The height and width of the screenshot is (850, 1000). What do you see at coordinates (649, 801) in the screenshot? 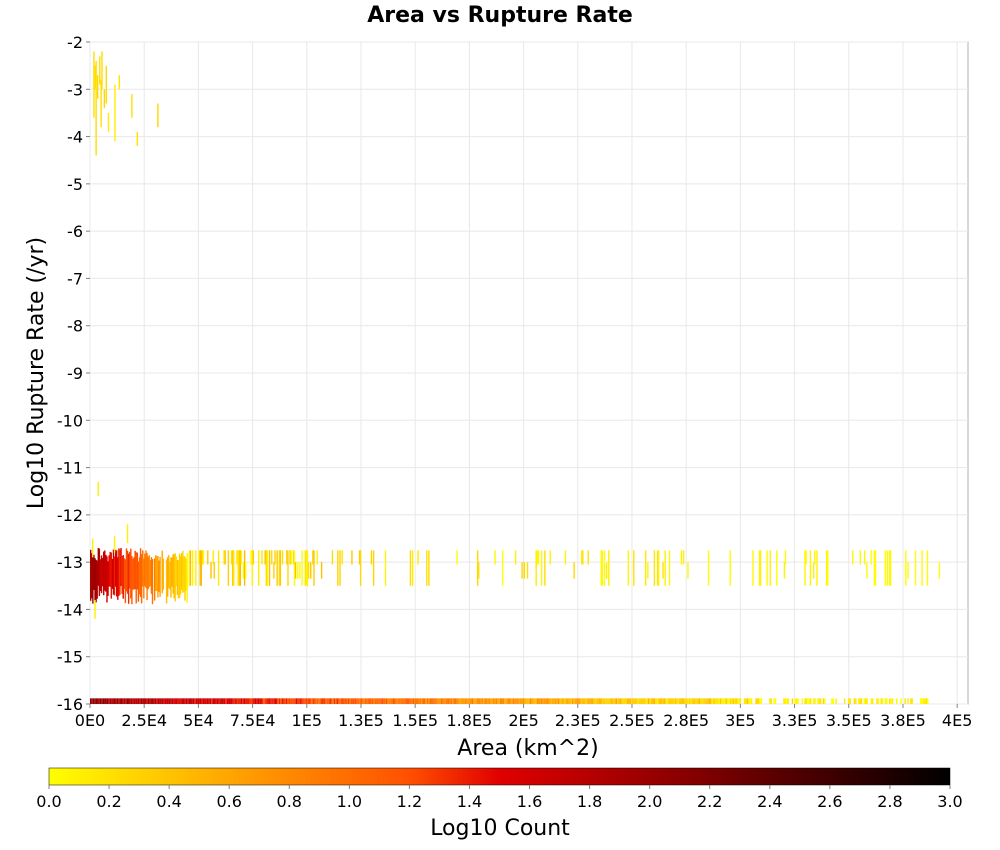
I see `colorbar-tick-label: 2.0` at bounding box center [649, 801].